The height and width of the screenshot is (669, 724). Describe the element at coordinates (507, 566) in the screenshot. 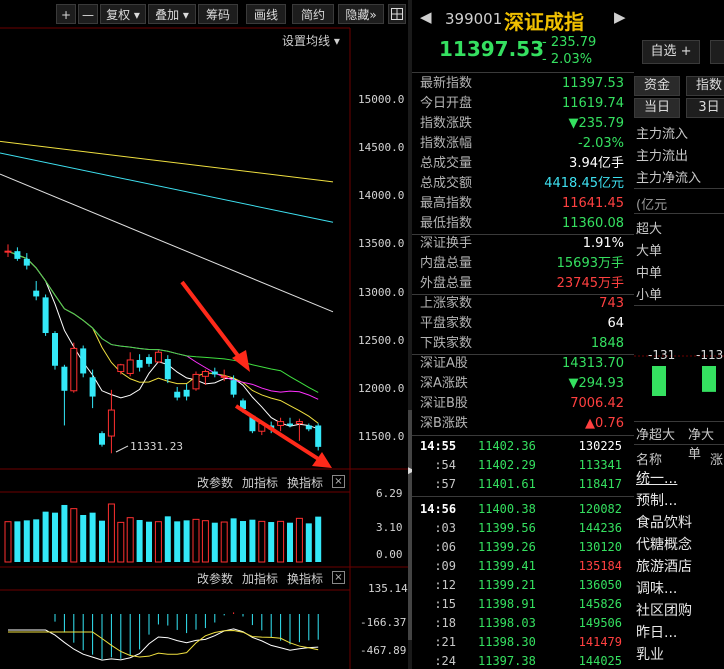

I see `tick-price: 11399.41` at that location.